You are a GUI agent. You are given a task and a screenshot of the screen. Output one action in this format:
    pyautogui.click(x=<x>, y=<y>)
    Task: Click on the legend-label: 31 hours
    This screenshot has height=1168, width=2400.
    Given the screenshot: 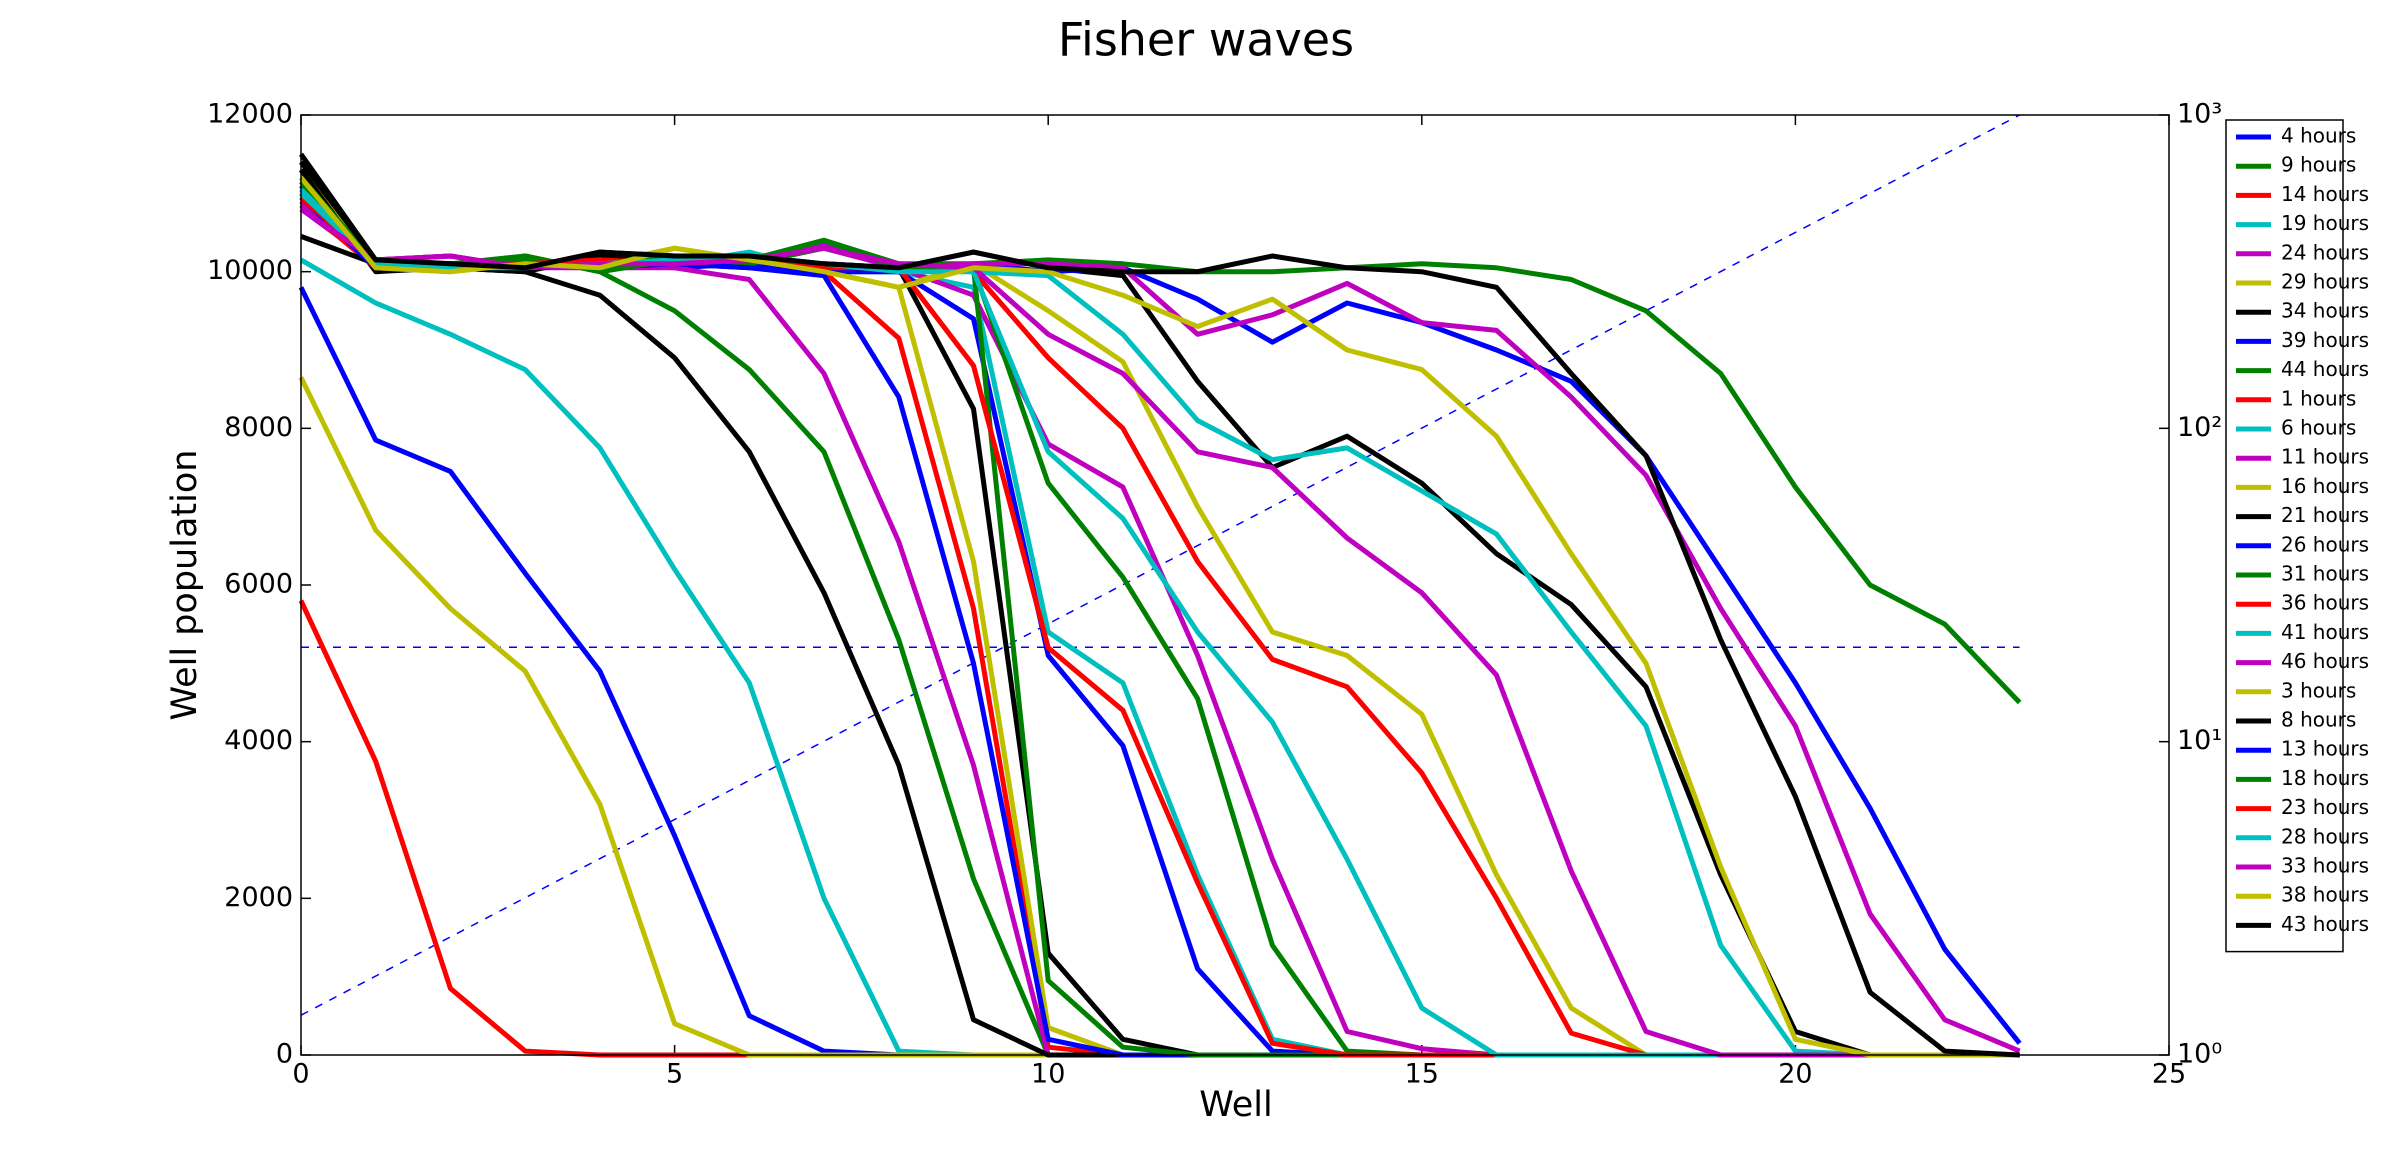 What is the action you would take?
    pyautogui.click(x=2325, y=574)
    